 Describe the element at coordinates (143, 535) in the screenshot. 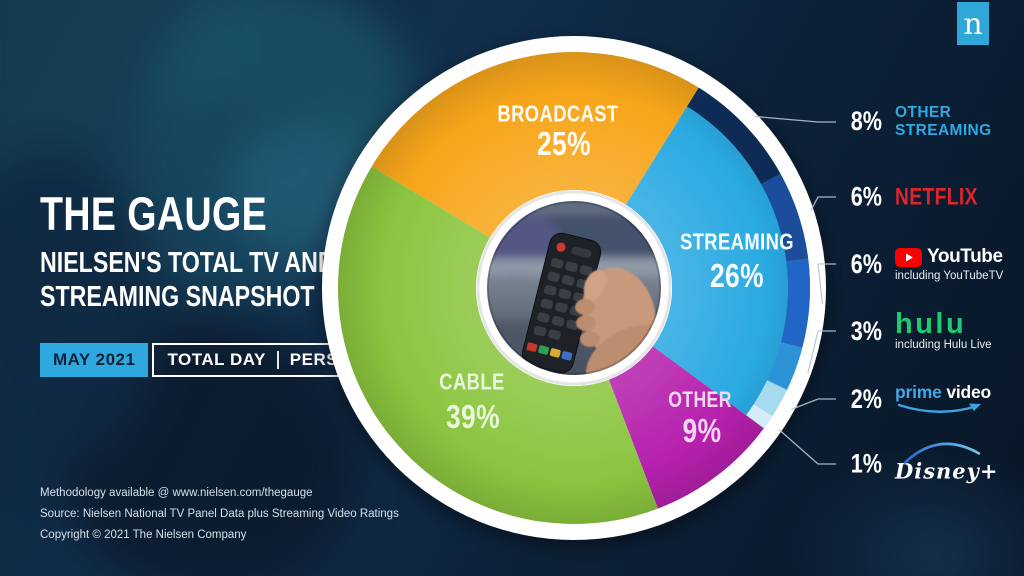

I see `copyright-note: Copyright © 2021 The Nielsen Company` at that location.